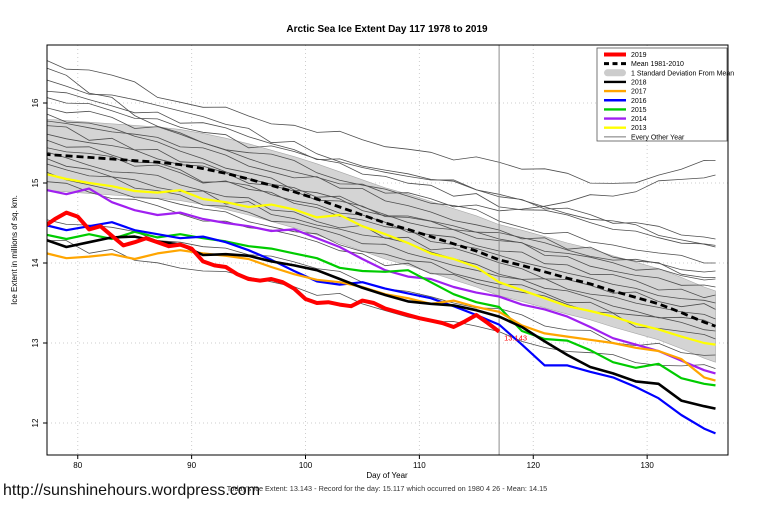 Image resolution: width=760 pixels, height=506 pixels. I want to click on legend-item-2014: 2014, so click(625, 119).